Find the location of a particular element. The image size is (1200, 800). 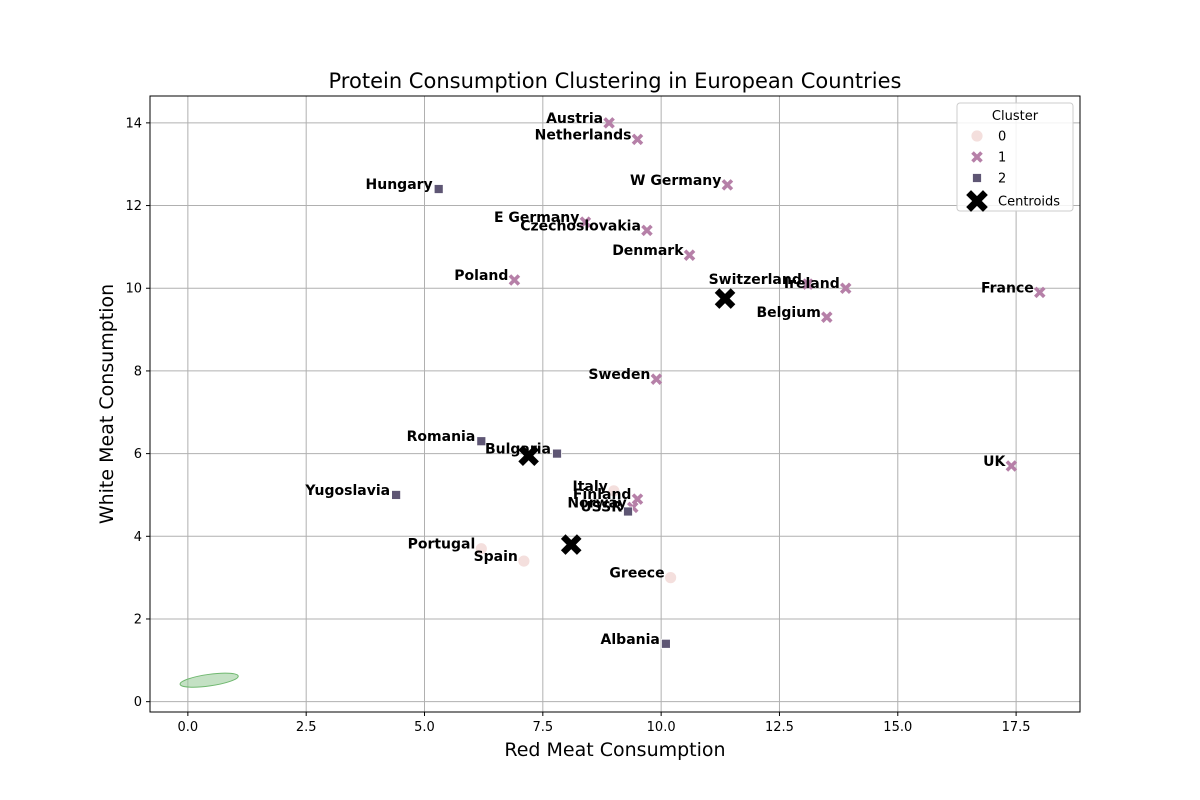

point-label: Albania is located at coordinates (630, 640).